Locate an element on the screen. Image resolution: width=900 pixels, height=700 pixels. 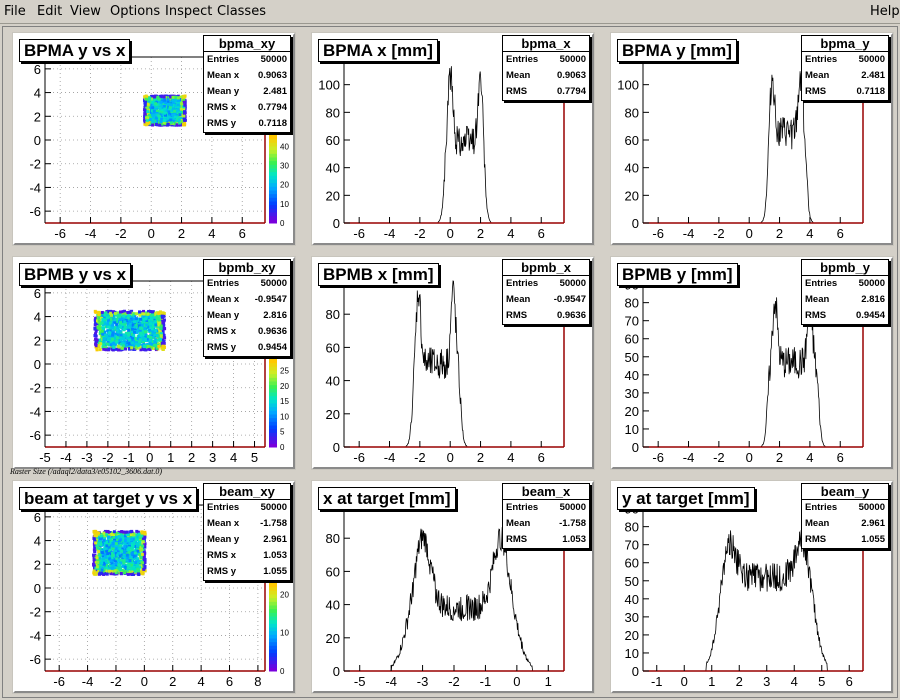
menu-classes: Classes is located at coordinates (241, 11).